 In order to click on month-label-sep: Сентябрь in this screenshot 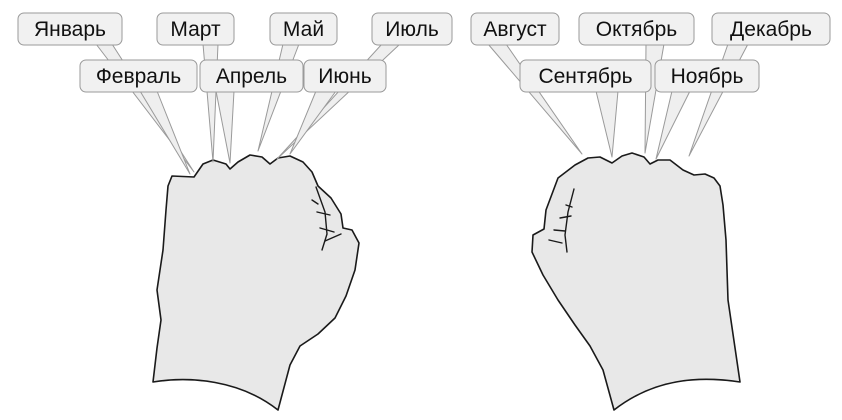, I will do `click(585, 76)`.